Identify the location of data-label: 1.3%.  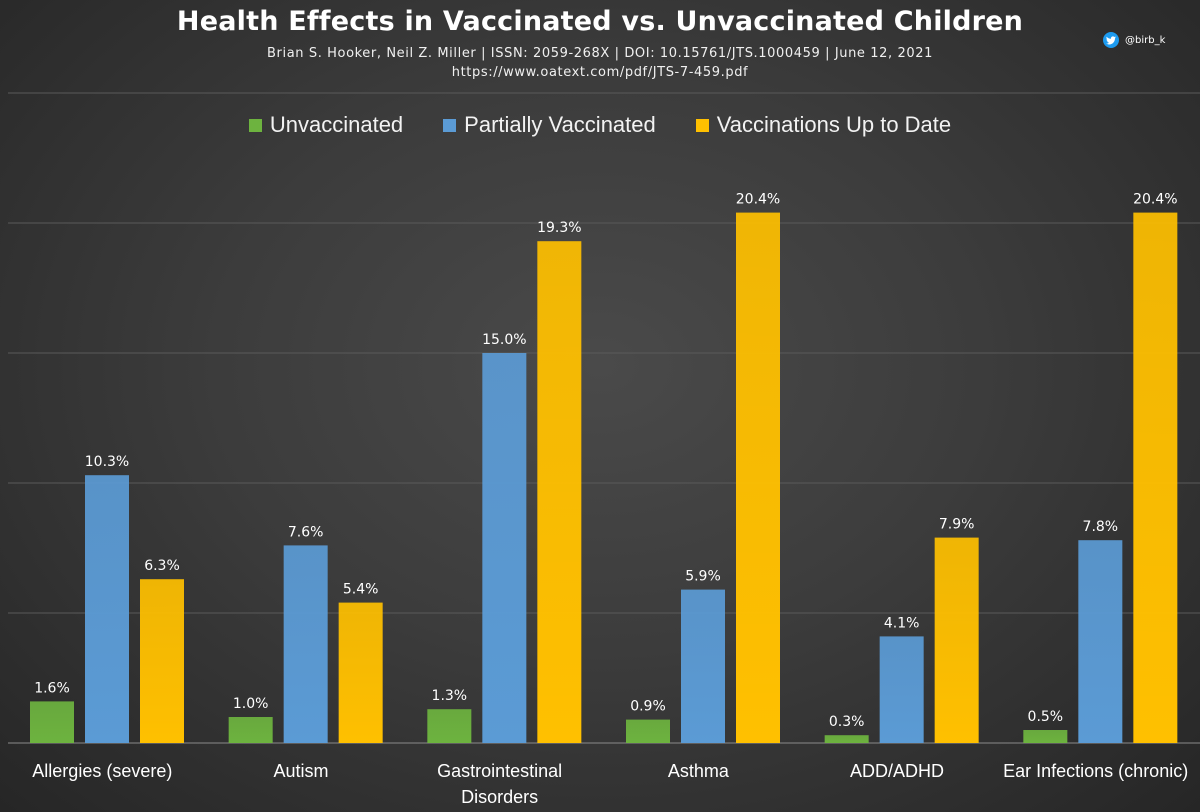
(450, 696).